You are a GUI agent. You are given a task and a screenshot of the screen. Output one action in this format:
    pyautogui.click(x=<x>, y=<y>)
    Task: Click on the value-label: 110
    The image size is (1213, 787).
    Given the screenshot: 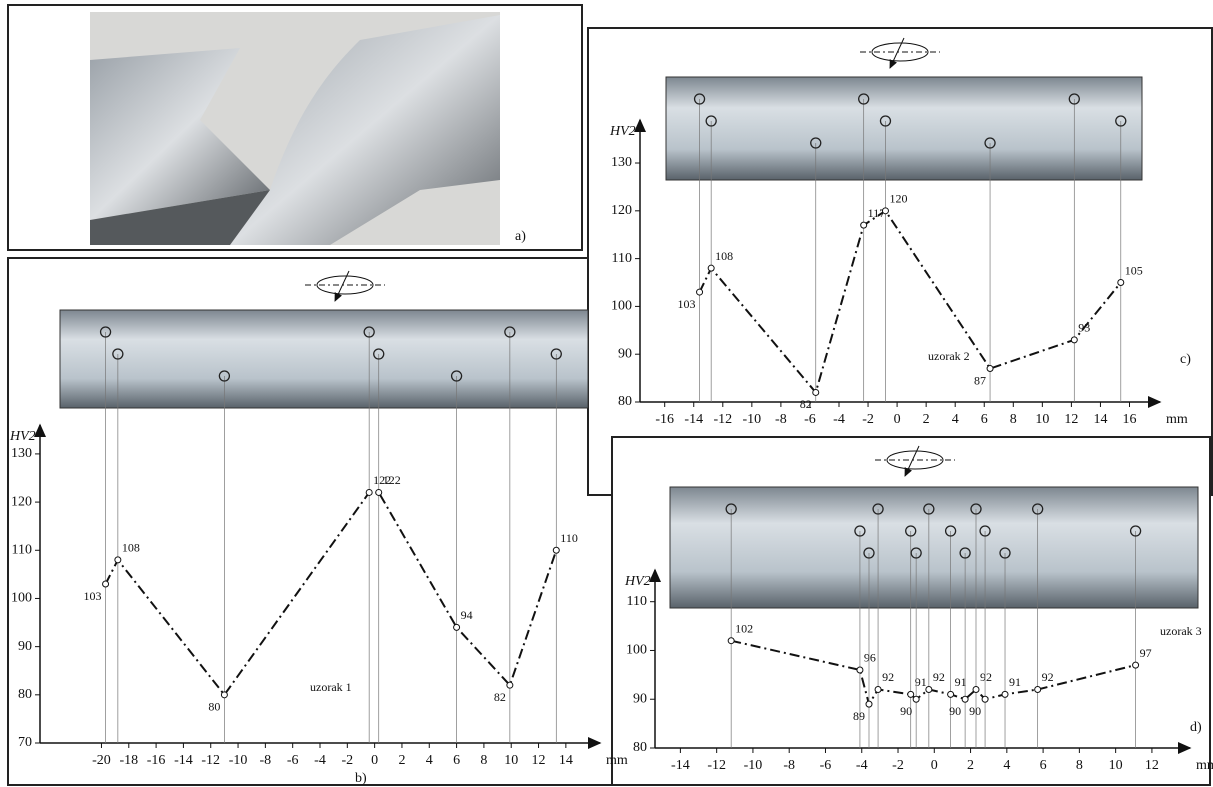 What is the action you would take?
    pyautogui.click(x=569, y=538)
    